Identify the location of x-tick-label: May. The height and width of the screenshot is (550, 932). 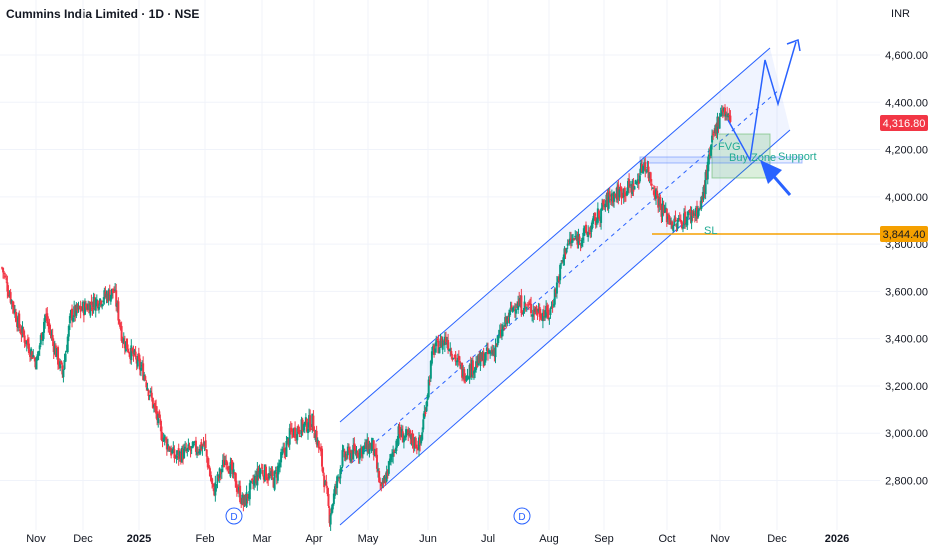
(368, 539).